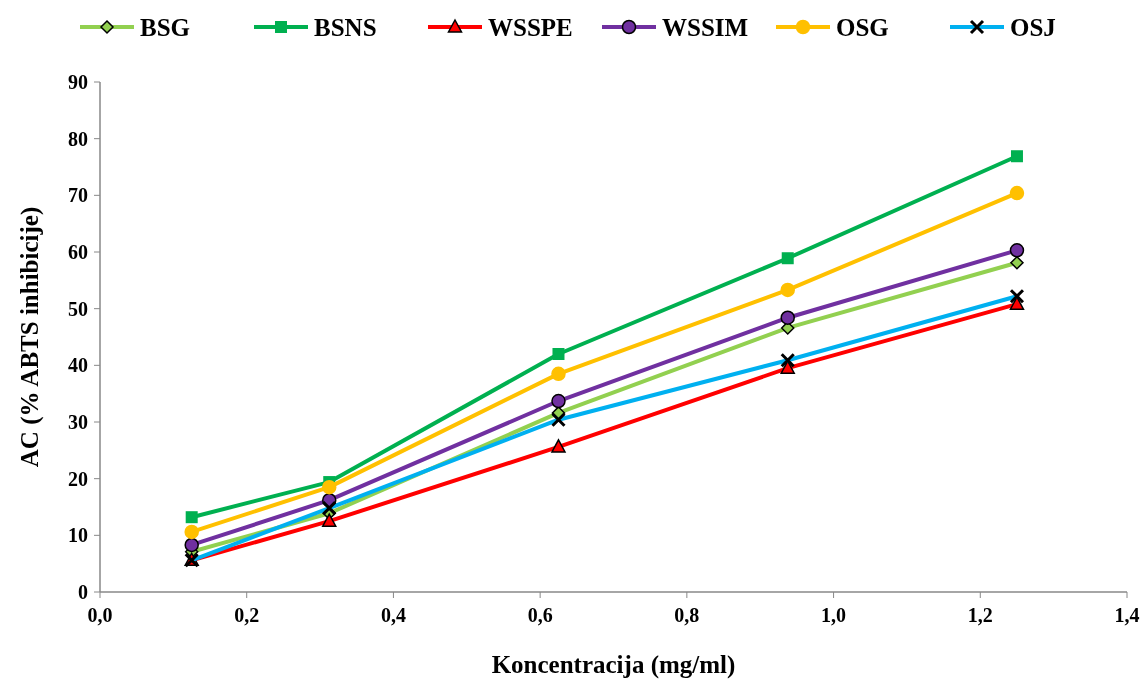 This screenshot has height=684, width=1143. Describe the element at coordinates (78, 138) in the screenshot. I see `y-tick-label: 80` at that location.